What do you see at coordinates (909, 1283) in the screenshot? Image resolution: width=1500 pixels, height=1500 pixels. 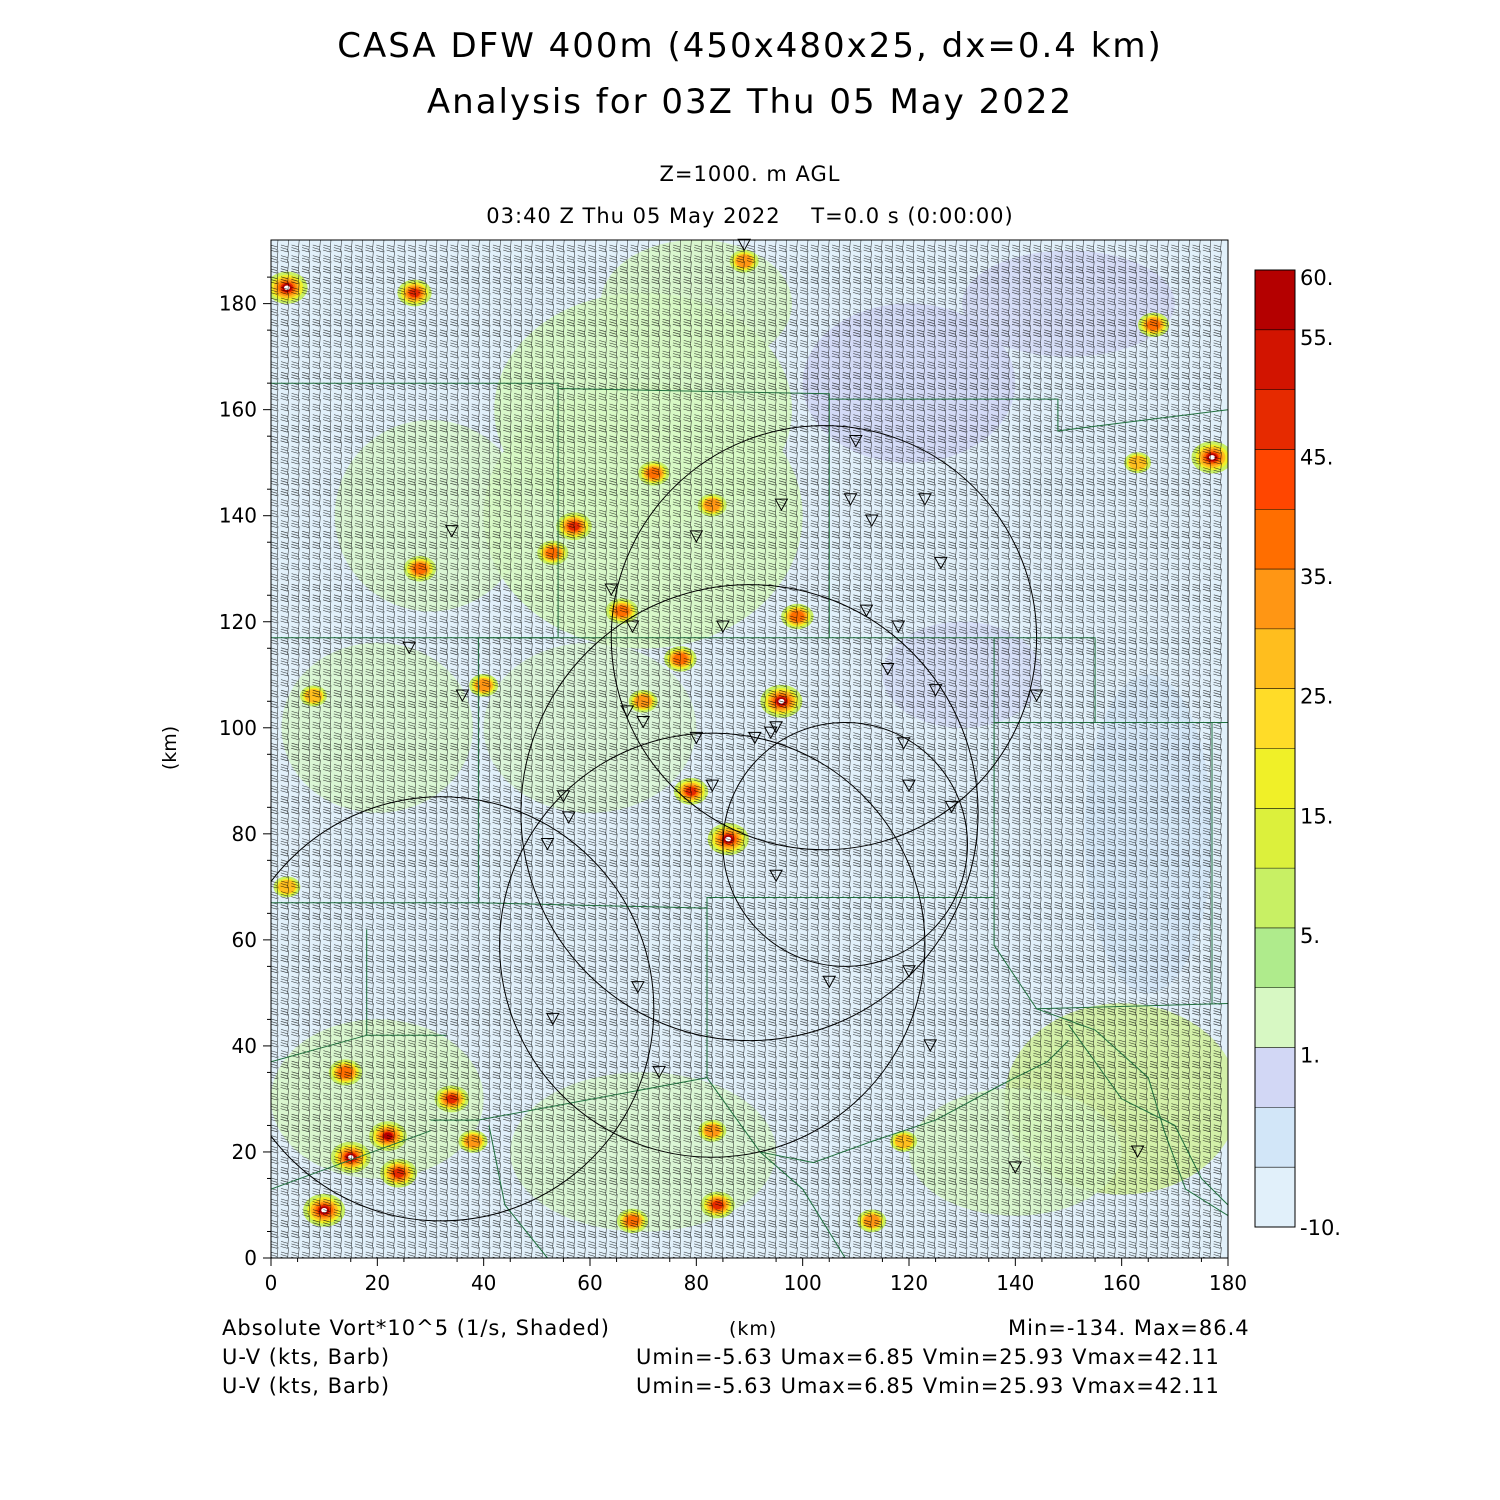 I see `x-tick-label: 120` at bounding box center [909, 1283].